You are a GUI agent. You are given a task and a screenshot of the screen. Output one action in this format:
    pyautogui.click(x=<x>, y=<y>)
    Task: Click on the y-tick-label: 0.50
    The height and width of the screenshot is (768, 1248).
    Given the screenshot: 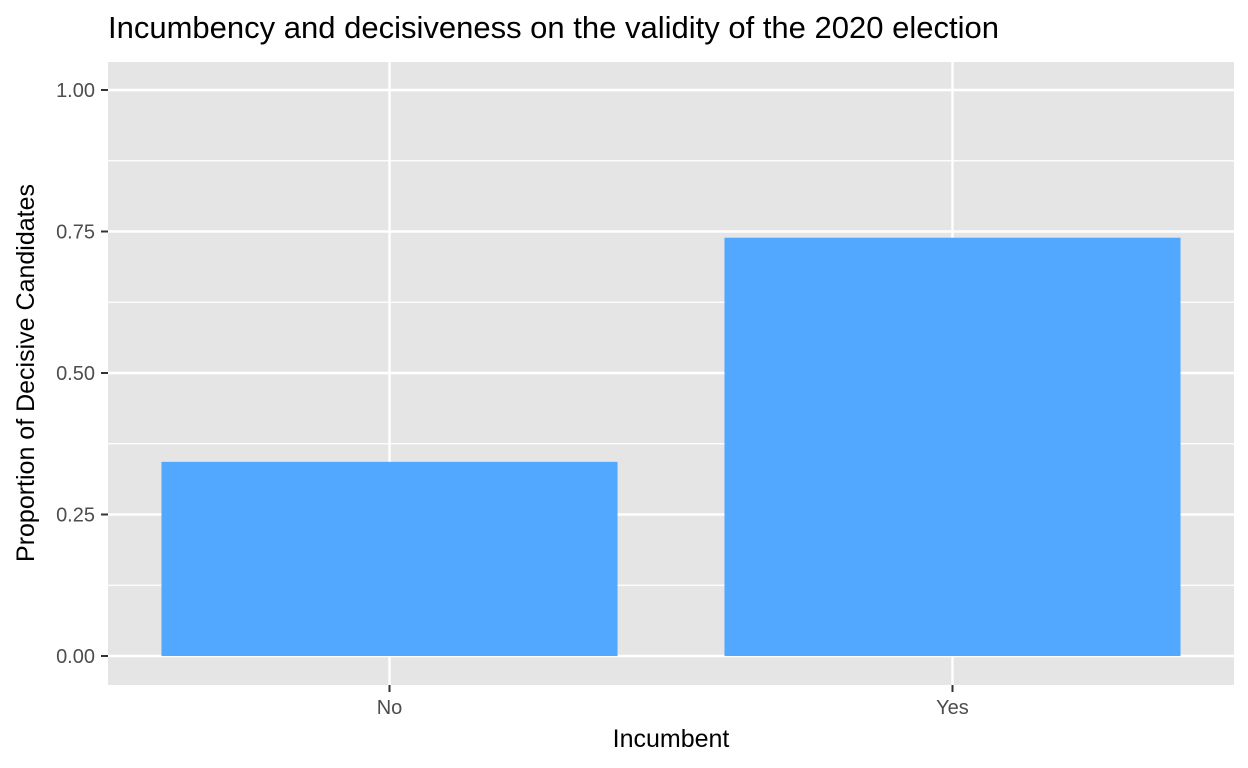 What is the action you would take?
    pyautogui.click(x=75, y=374)
    